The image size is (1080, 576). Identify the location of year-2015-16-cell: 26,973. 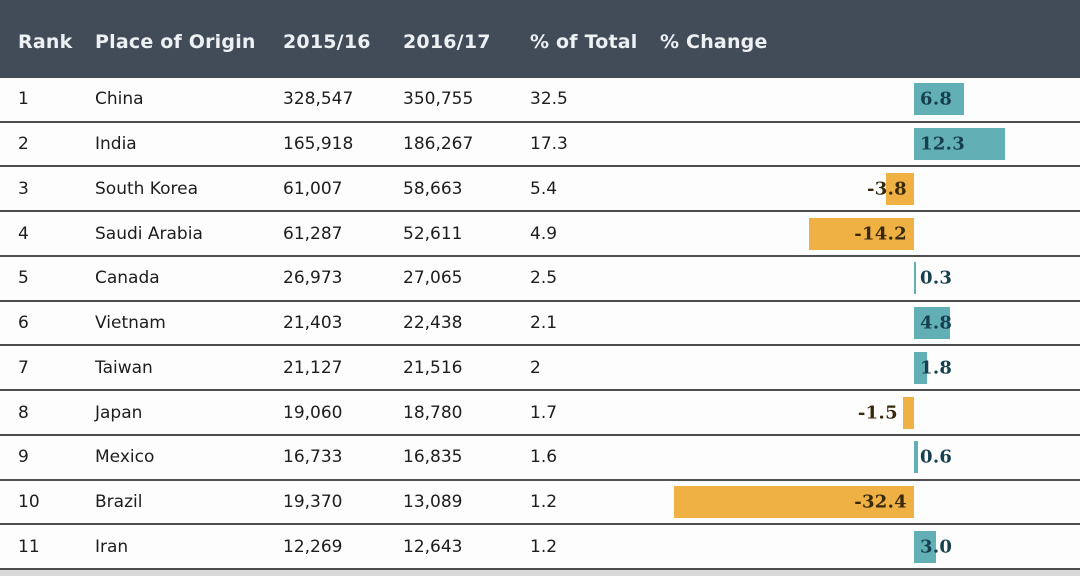
(313, 278).